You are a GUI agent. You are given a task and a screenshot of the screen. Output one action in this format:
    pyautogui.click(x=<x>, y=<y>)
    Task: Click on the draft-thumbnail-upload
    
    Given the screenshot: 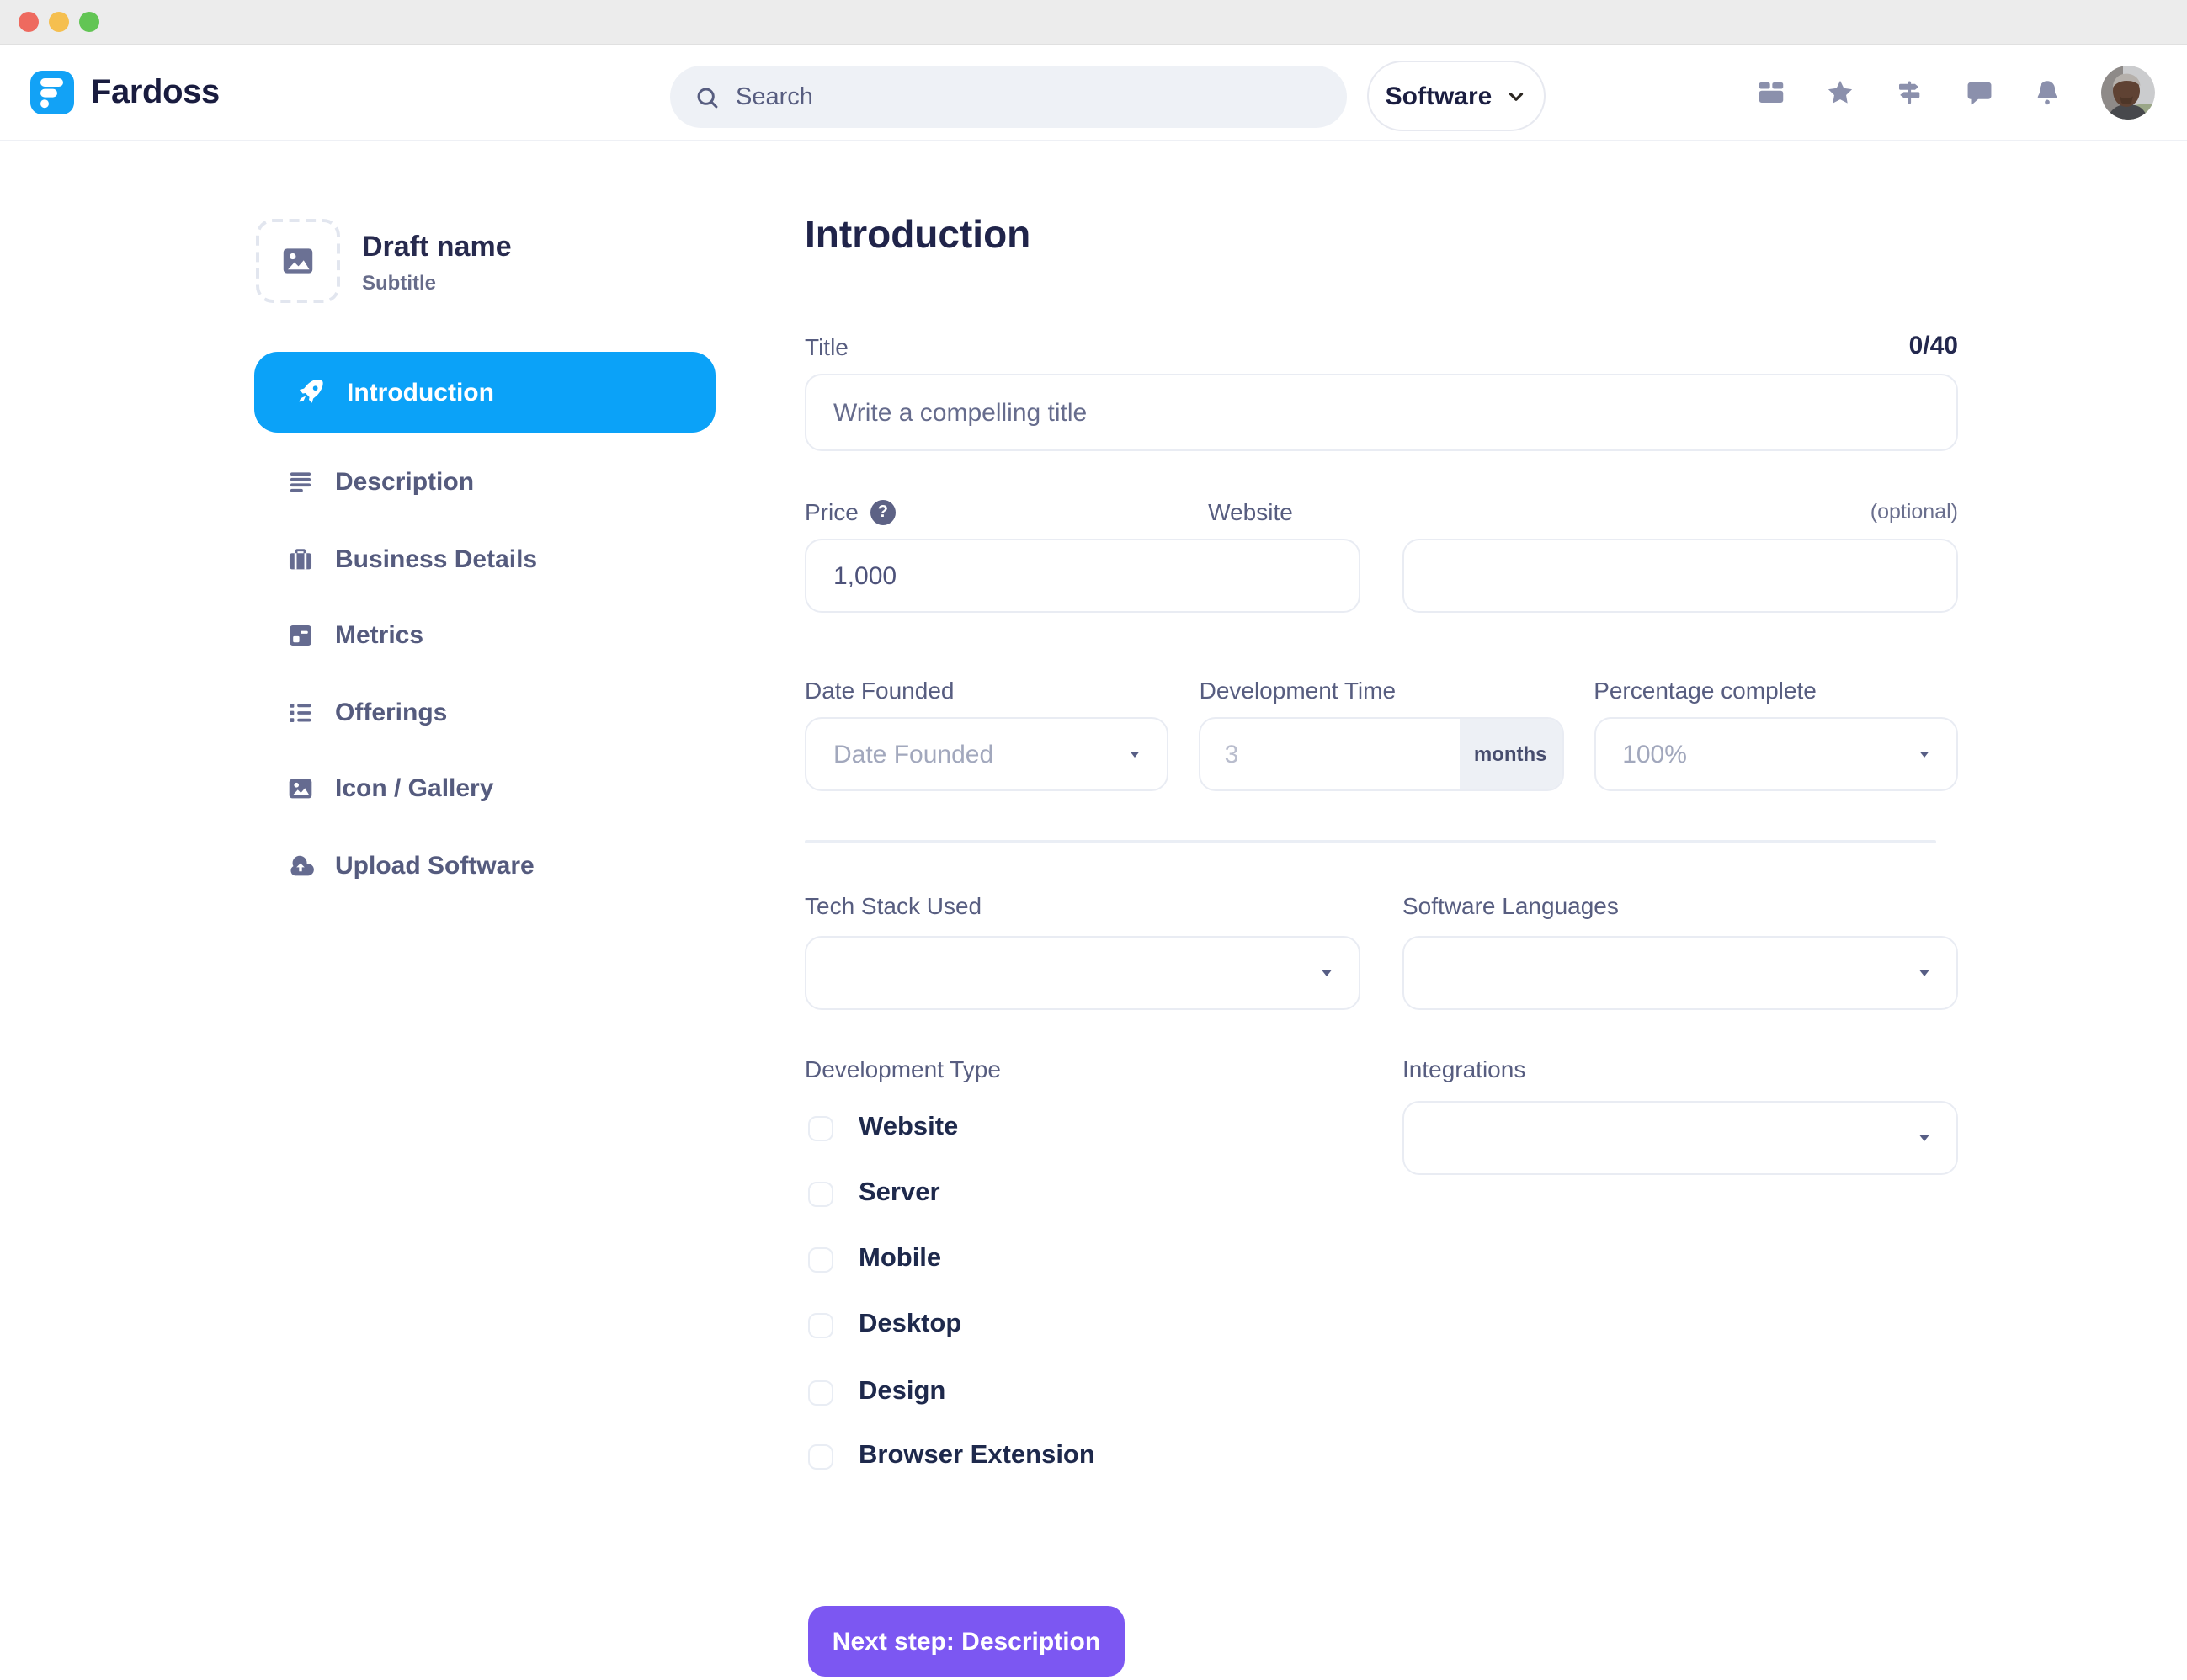 What is the action you would take?
    pyautogui.click(x=298, y=261)
    